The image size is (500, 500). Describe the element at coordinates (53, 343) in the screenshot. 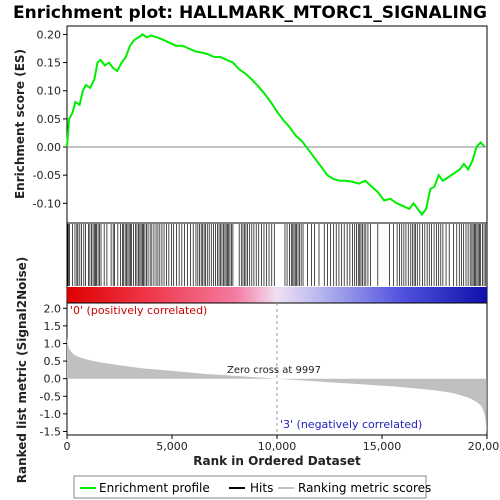

I see `metric-y-tick-label: 1.0` at that location.